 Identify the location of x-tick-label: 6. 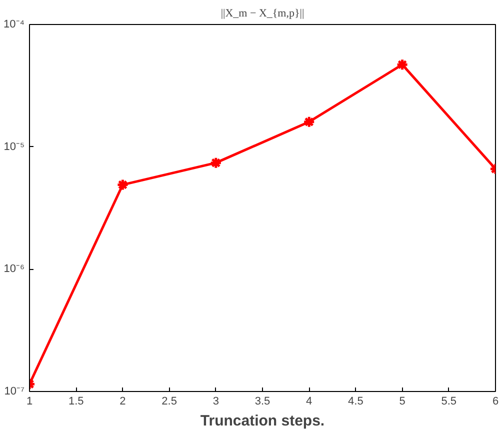
(495, 402).